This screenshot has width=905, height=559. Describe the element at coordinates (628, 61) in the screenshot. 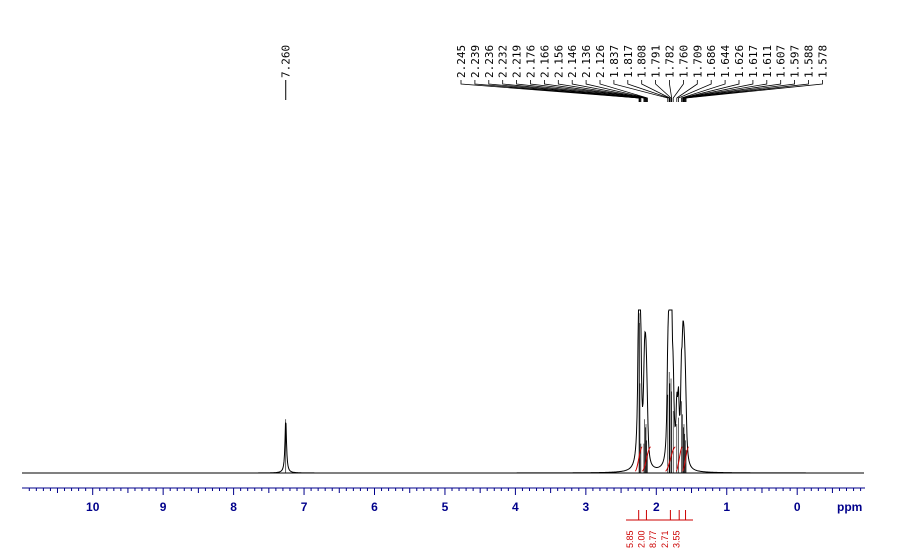

I see `peak-label-12: 1.817` at that location.